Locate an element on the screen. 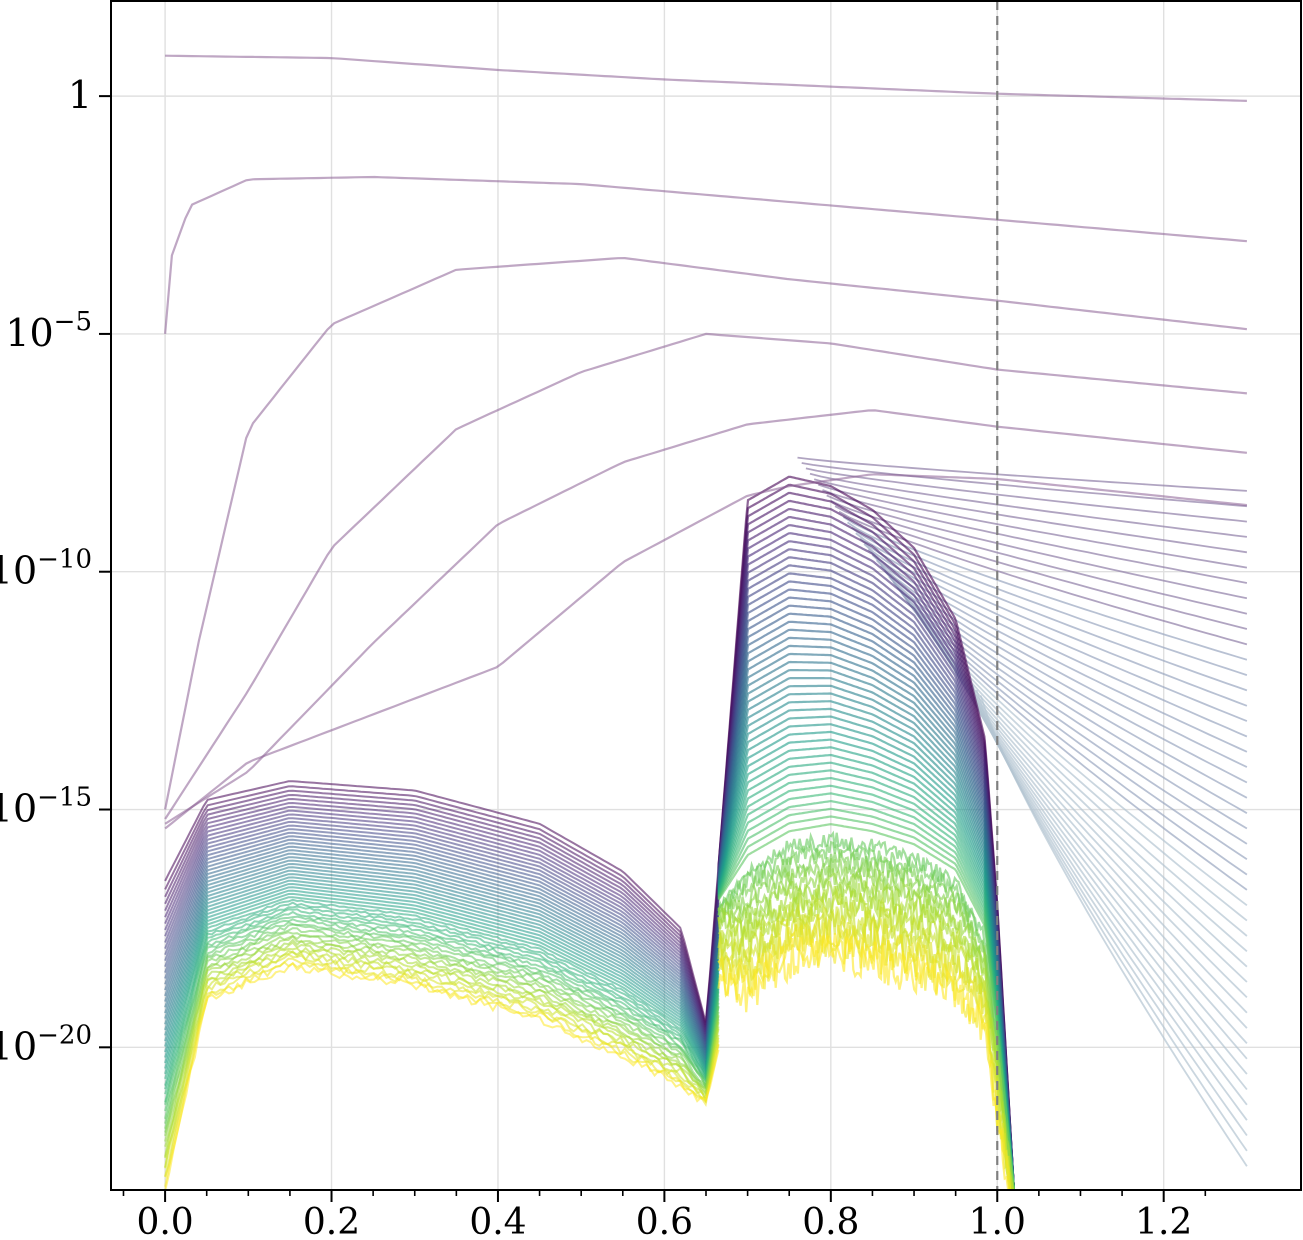  y-tick-label-exponent: −5 is located at coordinates (73, 322).